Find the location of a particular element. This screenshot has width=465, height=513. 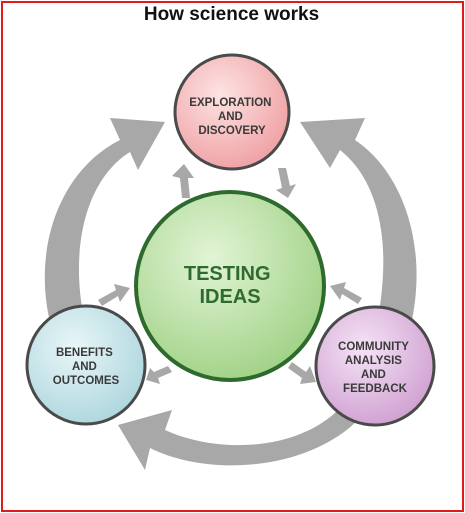

node-benefits-label: BENEFITS AND OUTCOMES is located at coordinates (86, 367).